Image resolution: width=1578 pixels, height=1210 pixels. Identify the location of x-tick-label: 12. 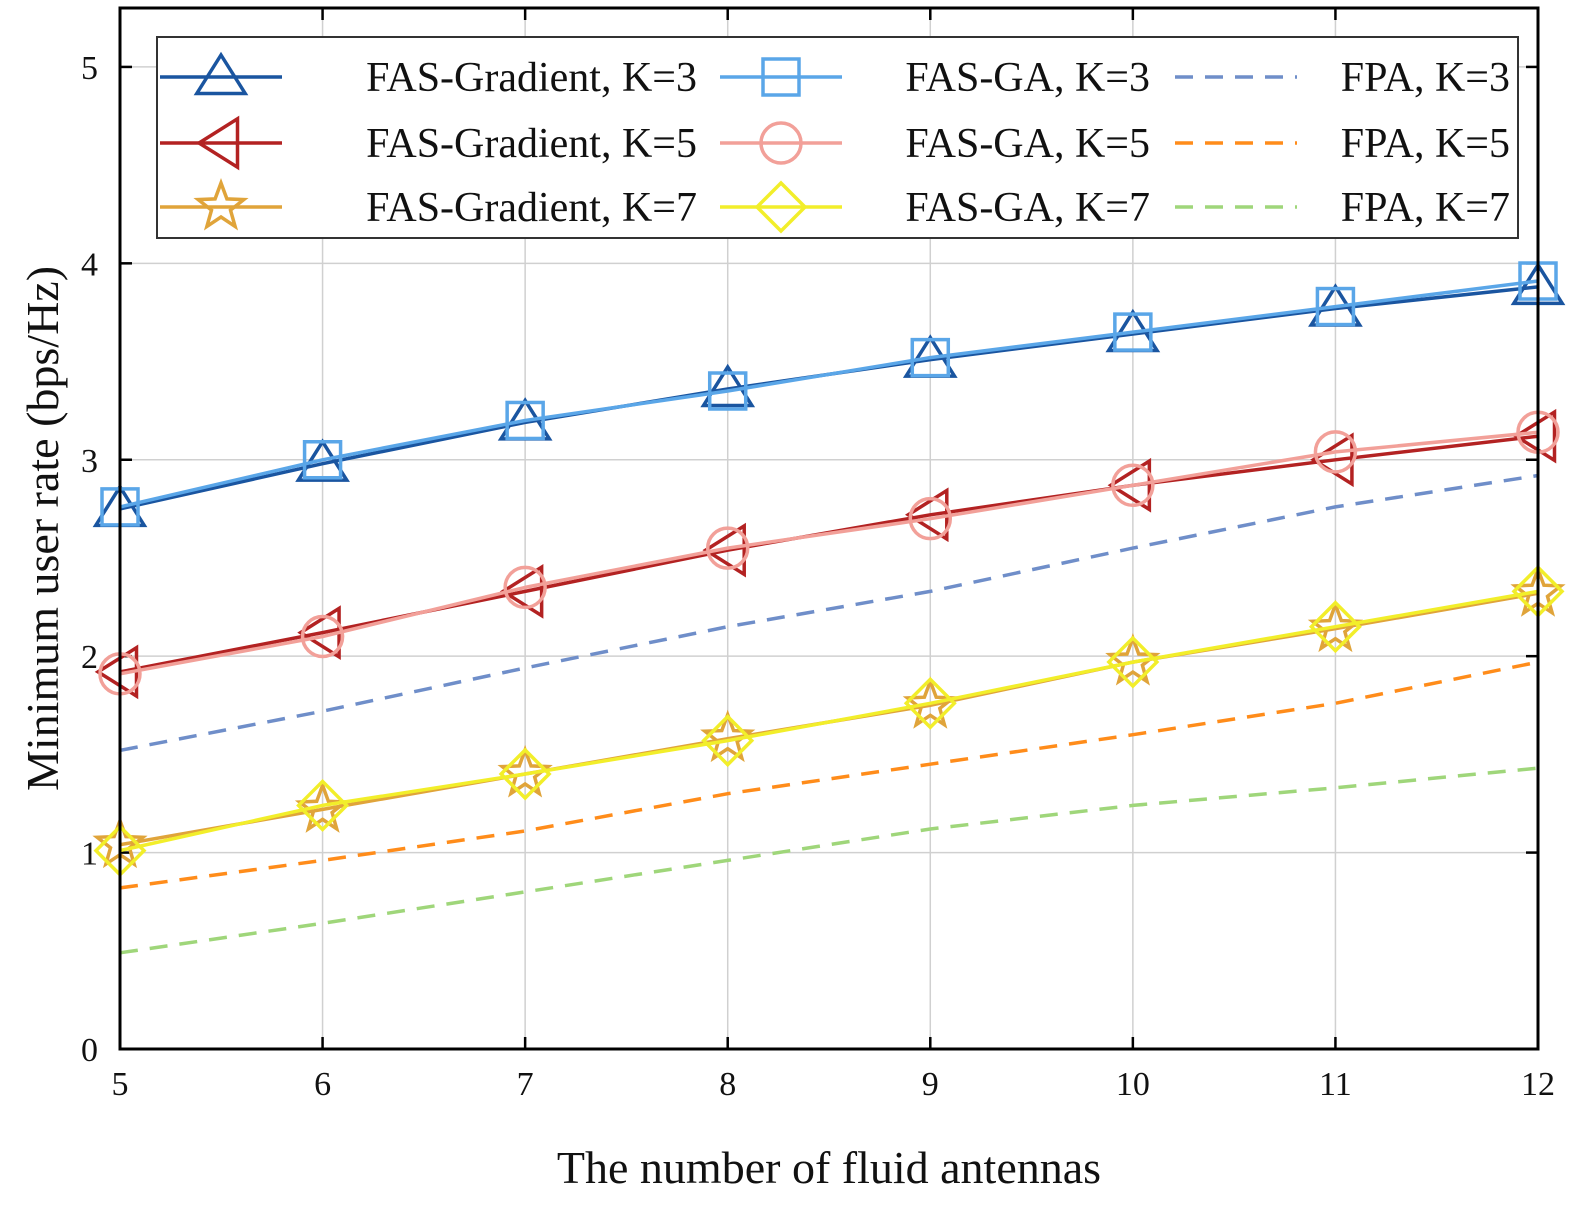
(1538, 1084).